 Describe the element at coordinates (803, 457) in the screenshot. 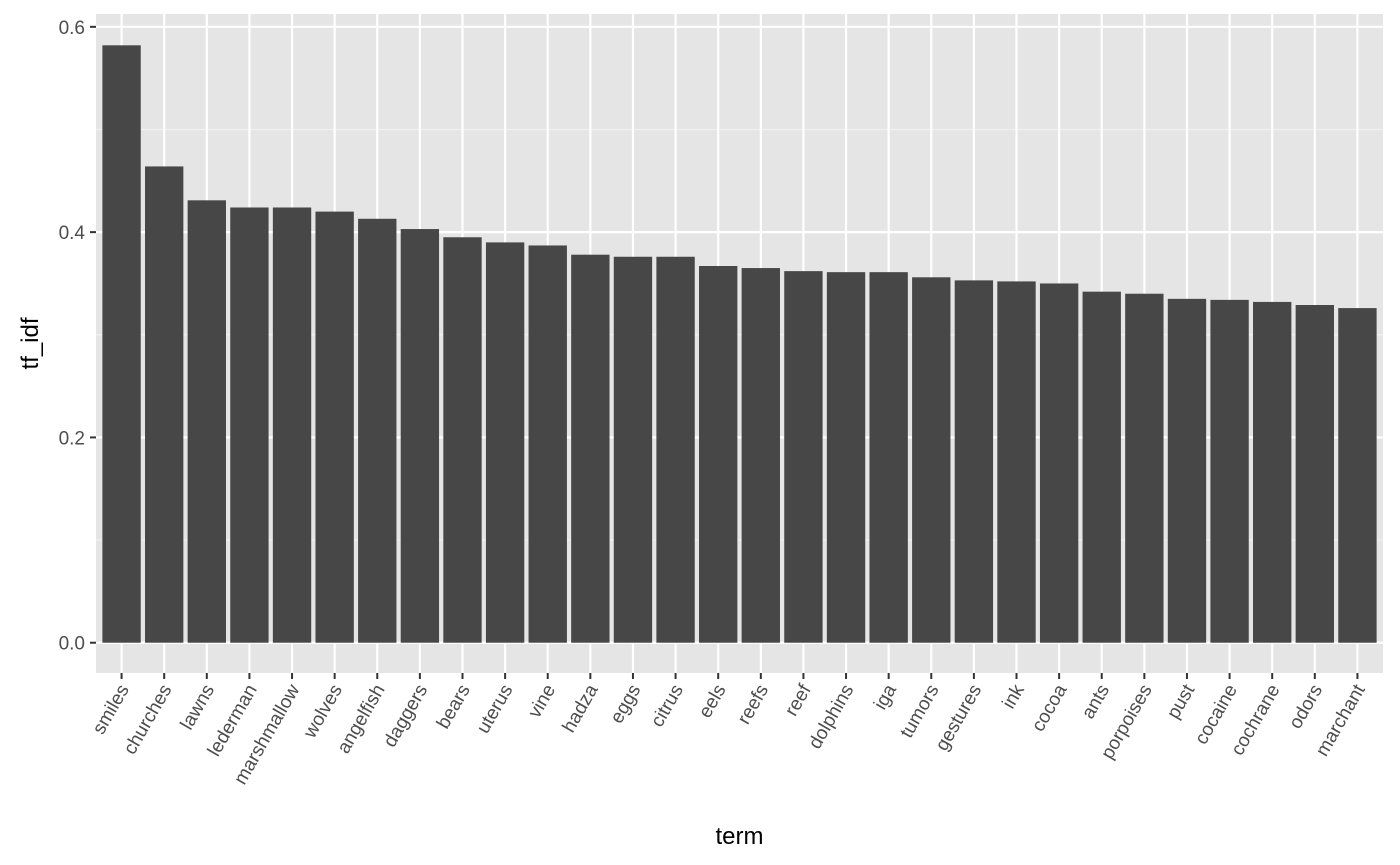

I see `bar-reef` at that location.